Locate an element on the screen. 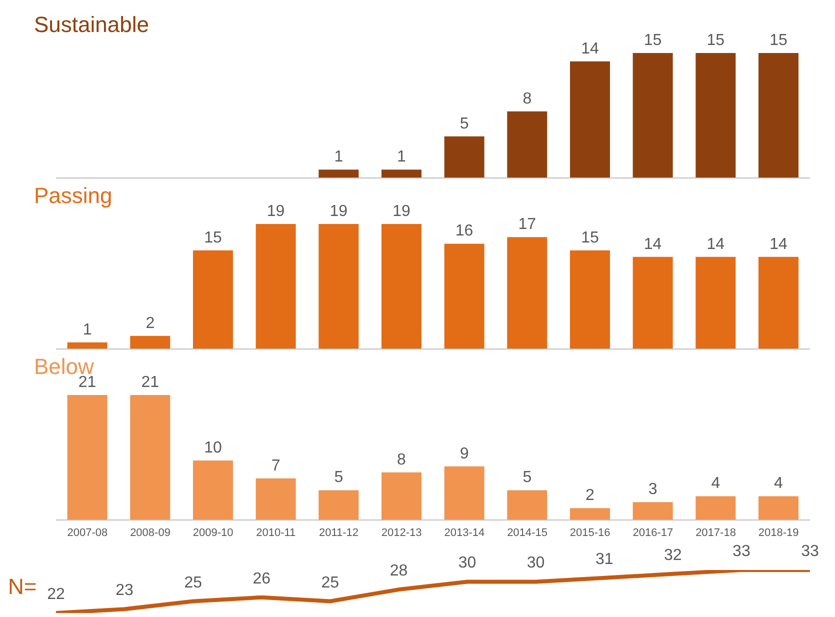 This screenshot has width=835, height=617. data-label: 3 is located at coordinates (653, 489).